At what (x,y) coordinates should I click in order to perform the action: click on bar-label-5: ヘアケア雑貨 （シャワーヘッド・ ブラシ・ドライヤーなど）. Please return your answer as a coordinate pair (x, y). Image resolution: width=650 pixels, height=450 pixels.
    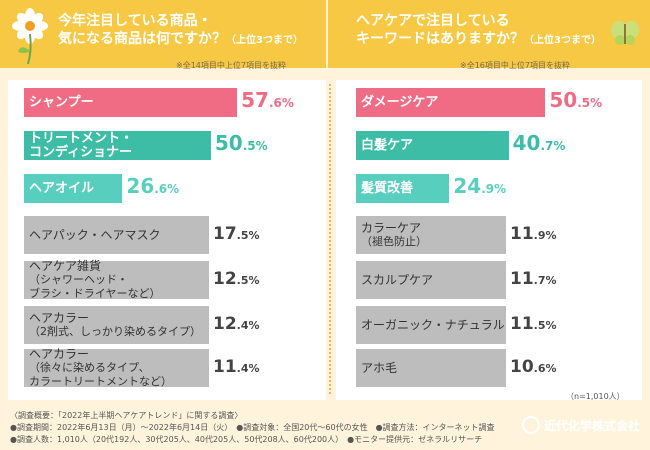
    Looking at the image, I should click on (94, 280).